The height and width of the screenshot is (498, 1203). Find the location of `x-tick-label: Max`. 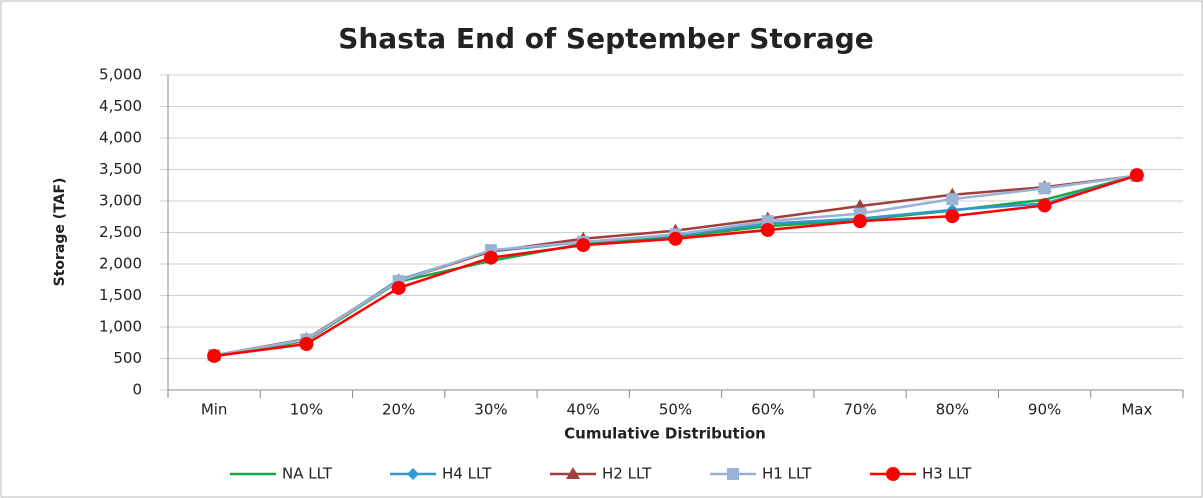

x-tick-label: Max is located at coordinates (1136, 410).